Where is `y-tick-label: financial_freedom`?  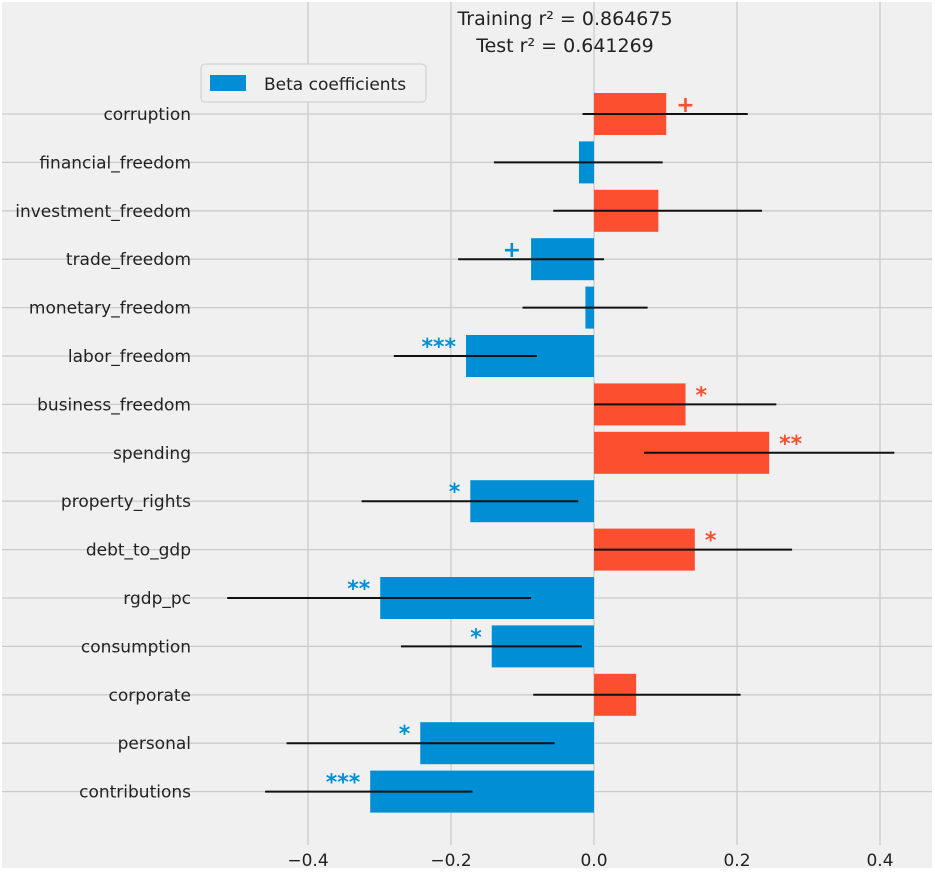
y-tick-label: financial_freedom is located at coordinates (115, 163).